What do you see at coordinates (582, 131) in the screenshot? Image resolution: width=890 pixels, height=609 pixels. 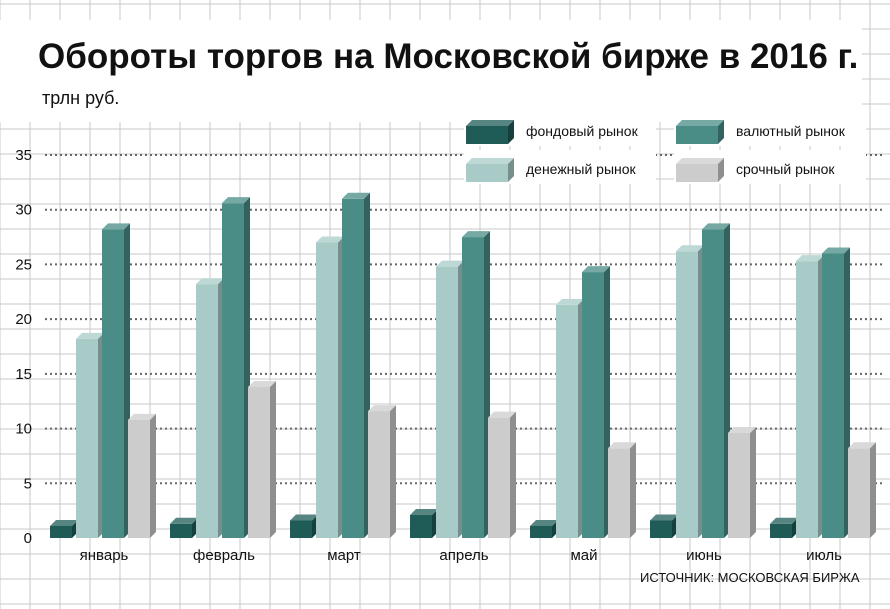 I see `legend-label: фондовый рынок` at bounding box center [582, 131].